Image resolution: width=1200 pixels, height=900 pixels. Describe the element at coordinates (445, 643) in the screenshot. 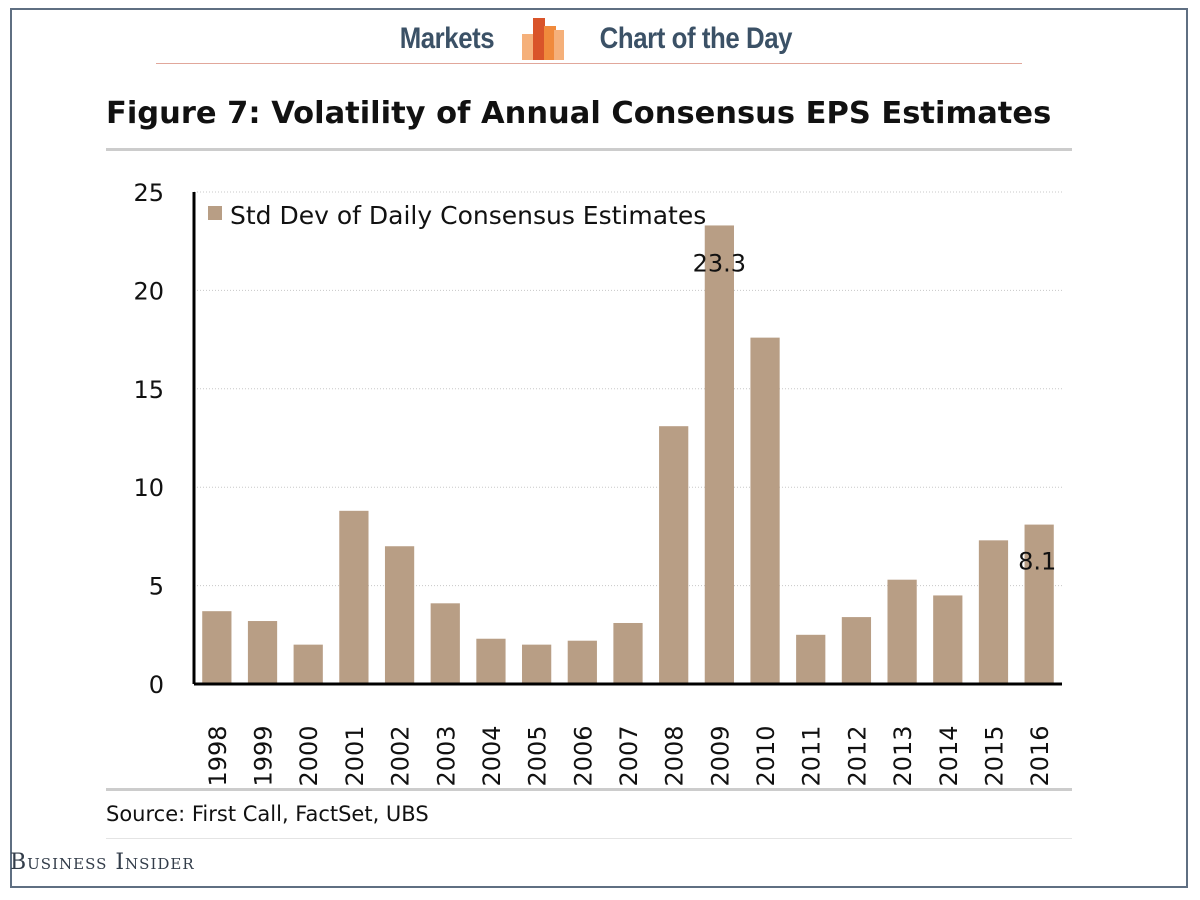

I see `bar-2003` at that location.